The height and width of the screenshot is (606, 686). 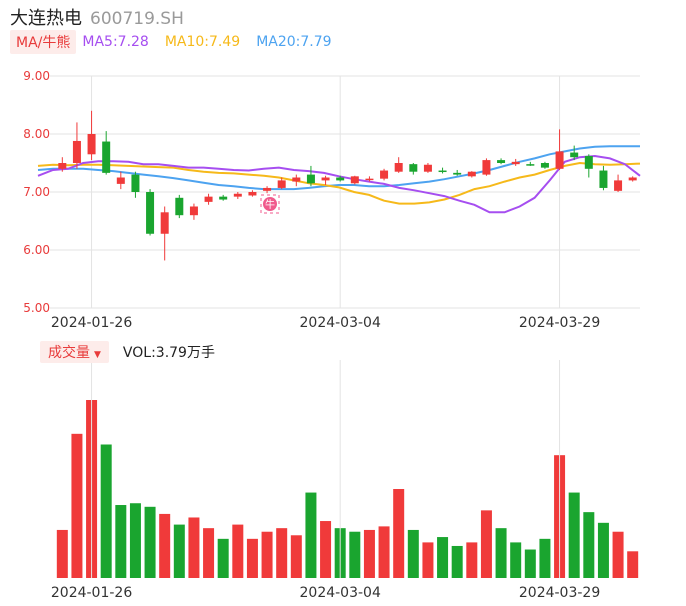 I want to click on ma20-legend: MA20:7.79, so click(x=294, y=42).